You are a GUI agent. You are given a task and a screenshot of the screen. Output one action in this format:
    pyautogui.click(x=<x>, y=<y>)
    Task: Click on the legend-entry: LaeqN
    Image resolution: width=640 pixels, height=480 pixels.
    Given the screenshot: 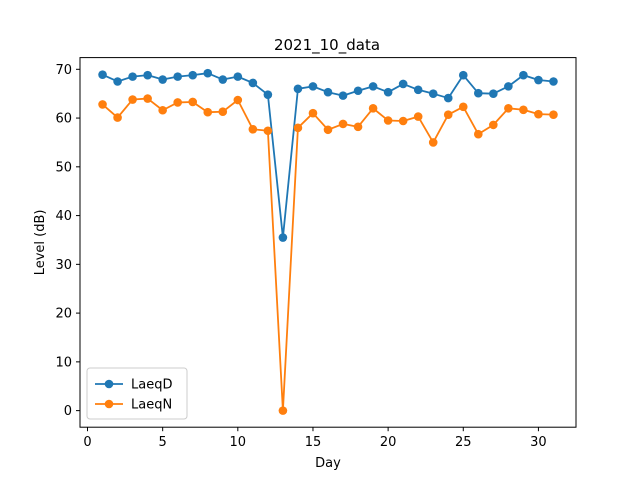 What is the action you would take?
    pyautogui.click(x=133, y=405)
    